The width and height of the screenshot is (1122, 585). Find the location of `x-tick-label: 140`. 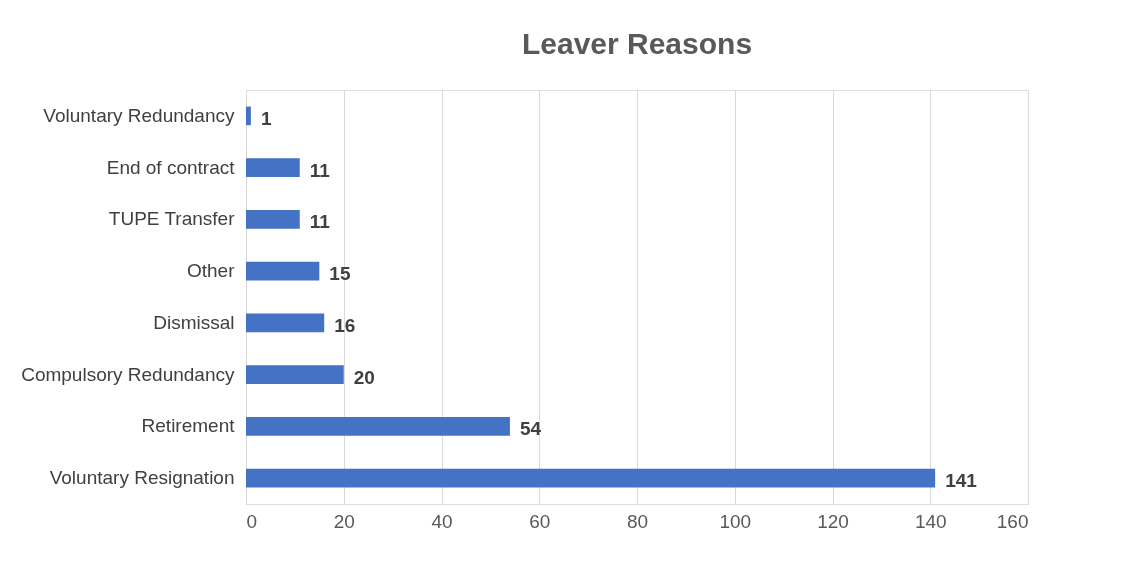

x-tick-label: 140 is located at coordinates (930, 521).